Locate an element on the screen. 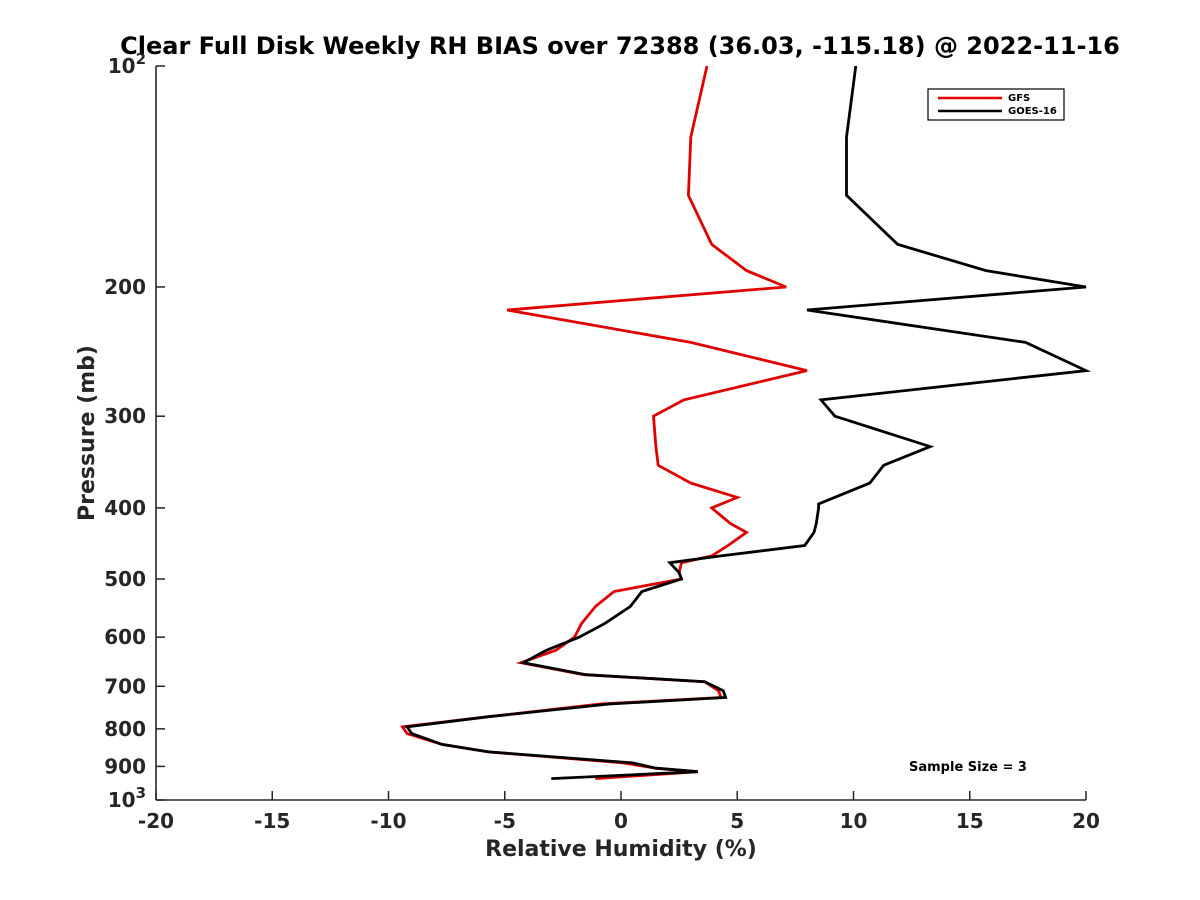 The height and width of the screenshot is (900, 1200). legend-label-goes16: GOES-16 is located at coordinates (1032, 111).